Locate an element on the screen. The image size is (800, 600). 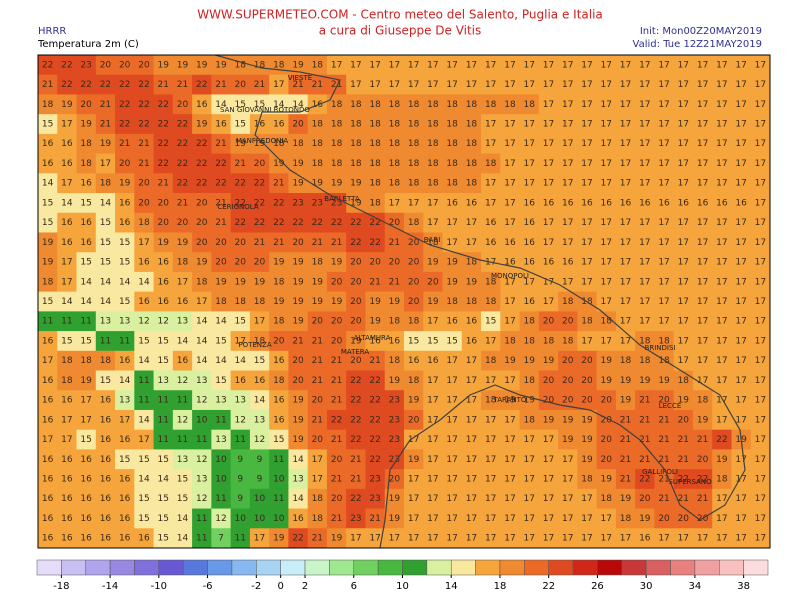
colorbar-label: -10 is located at coordinates (159, 586).